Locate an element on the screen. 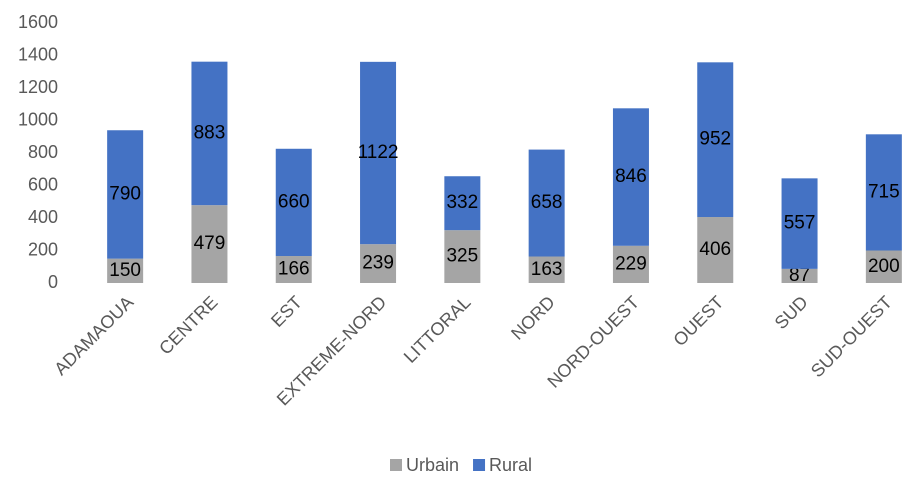 Image resolution: width=914 pixels, height=479 pixels. y-tick-label: 1400 is located at coordinates (38, 54).